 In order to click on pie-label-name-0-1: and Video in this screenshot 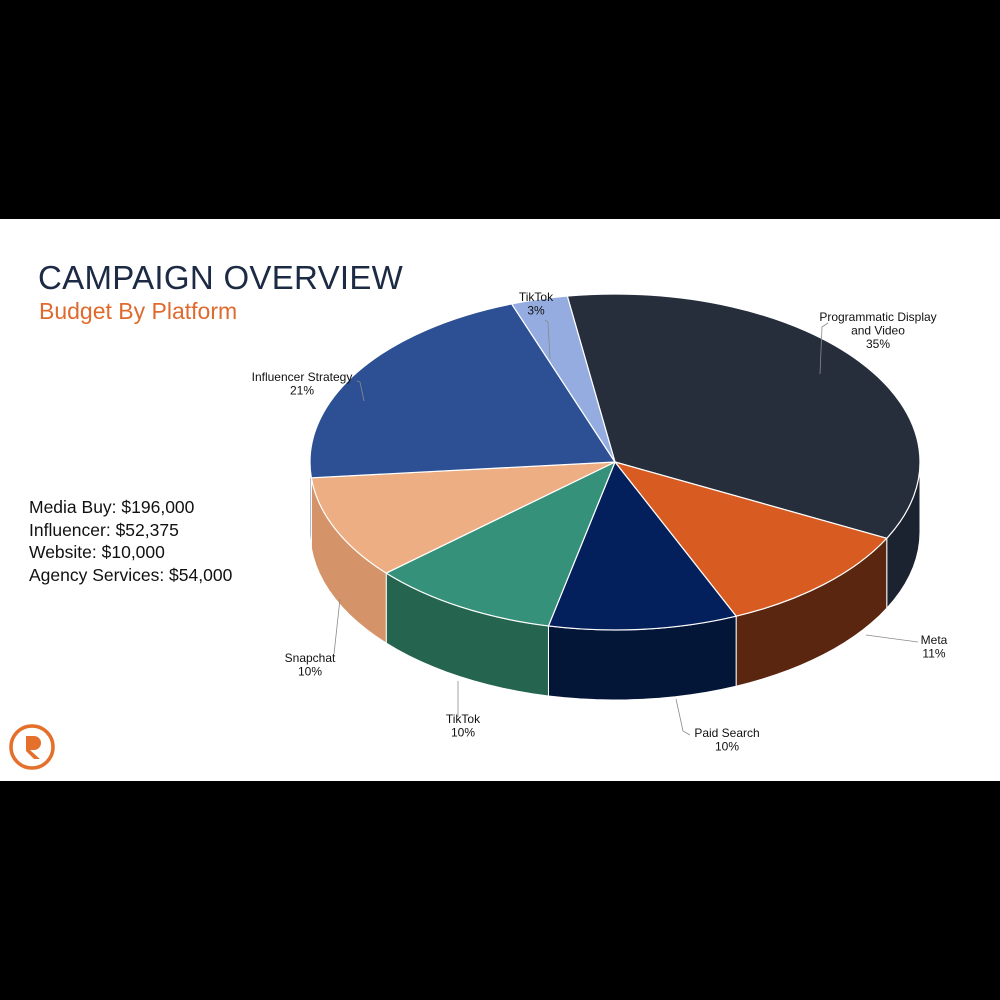, I will do `click(878, 331)`.